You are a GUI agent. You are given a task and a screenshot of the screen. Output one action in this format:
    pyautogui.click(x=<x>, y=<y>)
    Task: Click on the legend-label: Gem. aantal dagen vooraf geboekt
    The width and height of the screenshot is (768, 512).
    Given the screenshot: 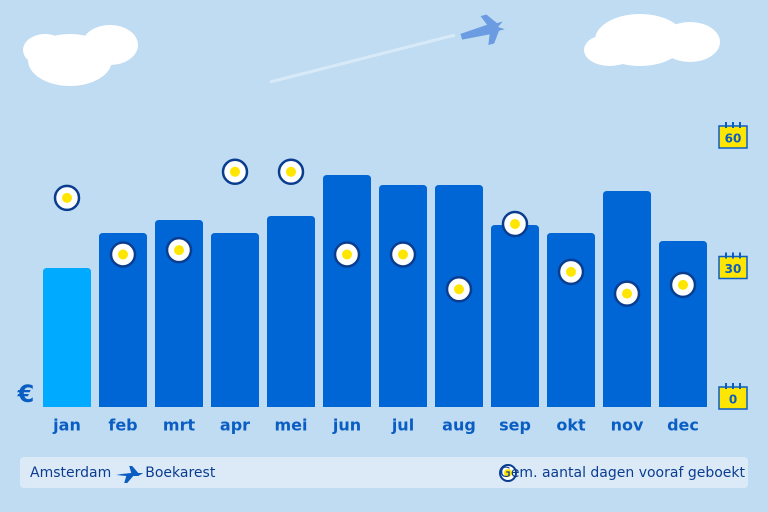 What is the action you would take?
    pyautogui.click(x=623, y=473)
    